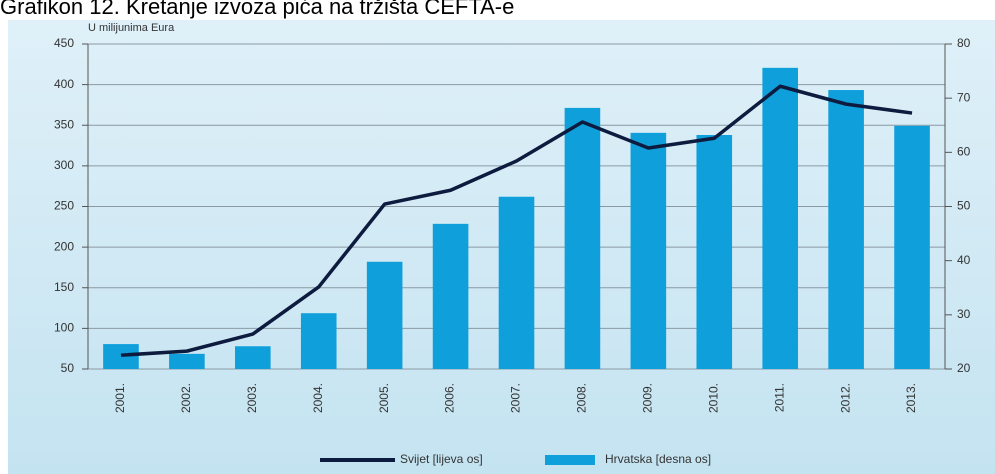 Image resolution: width=995 pixels, height=474 pixels. What do you see at coordinates (64, 165) in the screenshot?
I see `y-tick-label: 300` at bounding box center [64, 165].